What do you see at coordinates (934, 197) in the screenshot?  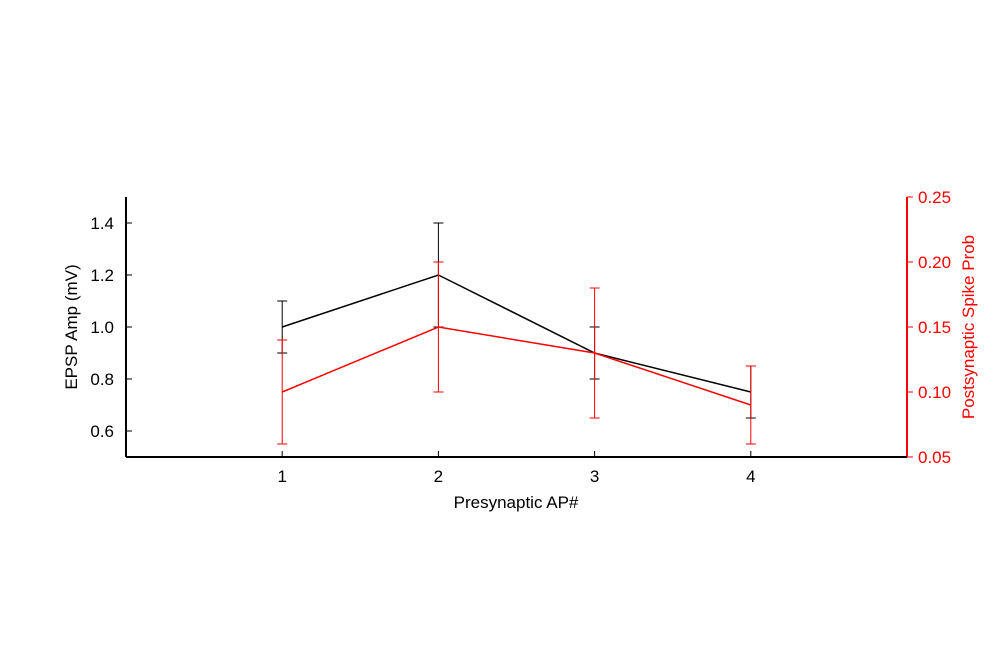 I see `right-y-tick-label-4: 0.25` at bounding box center [934, 197].